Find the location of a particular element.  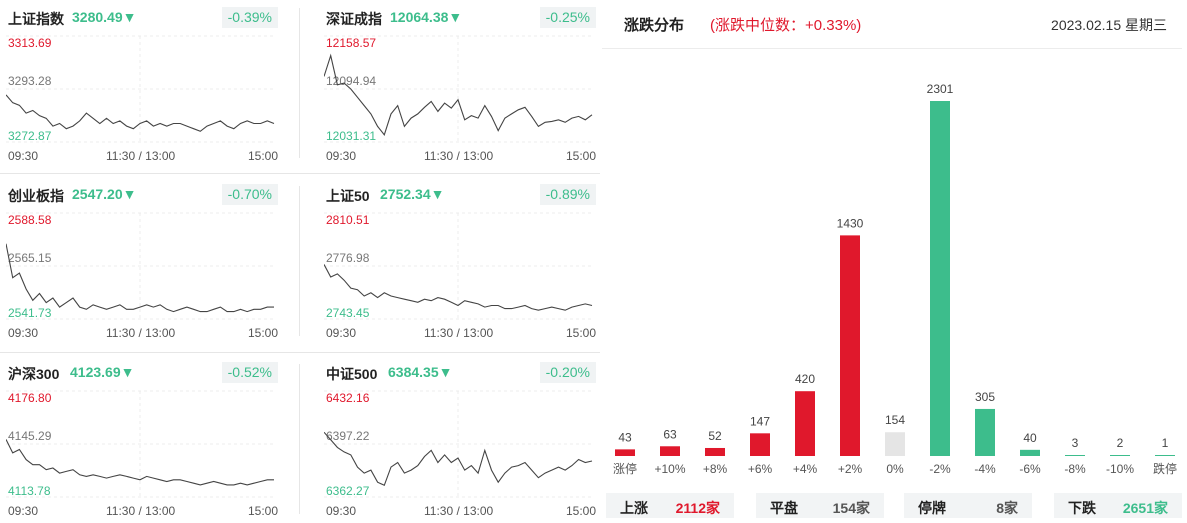

summary-value: 154家 is located at coordinates (851, 508).